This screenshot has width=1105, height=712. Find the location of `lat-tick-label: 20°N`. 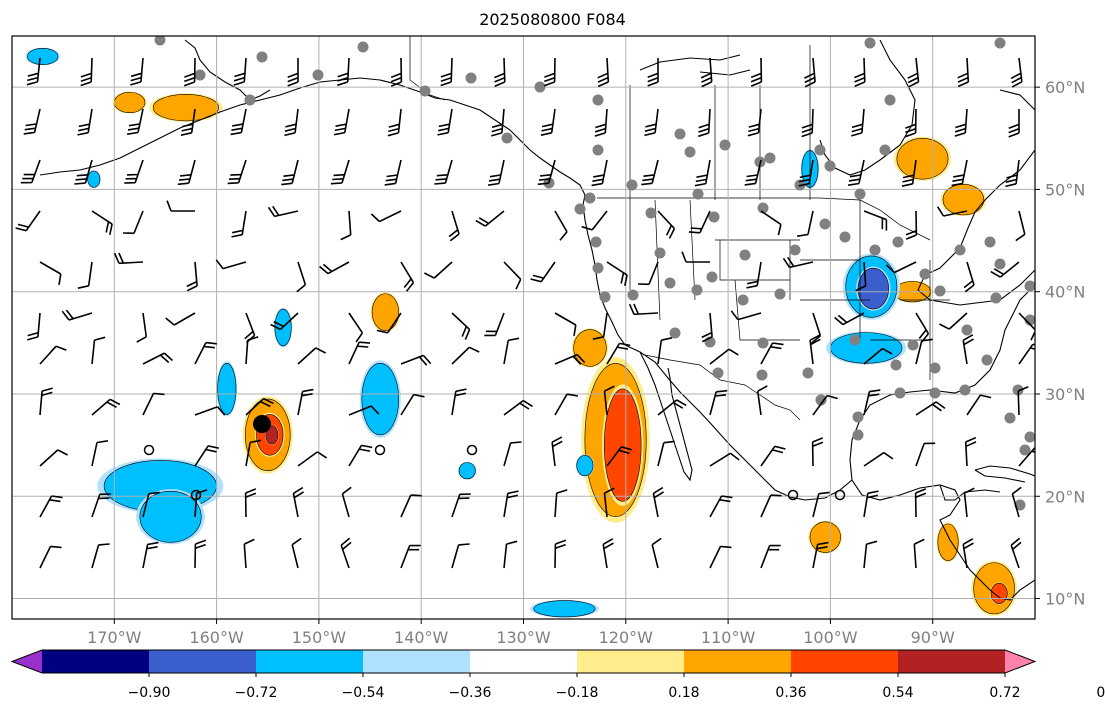

lat-tick-label: 20°N is located at coordinates (1065, 496).